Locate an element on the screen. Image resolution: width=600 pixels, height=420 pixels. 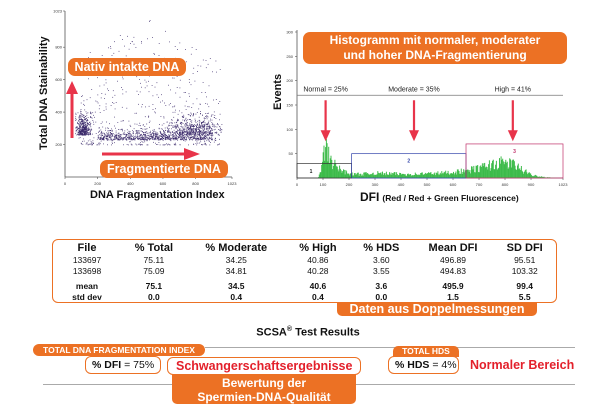
cell: 133698 is located at coordinates (87, 271).